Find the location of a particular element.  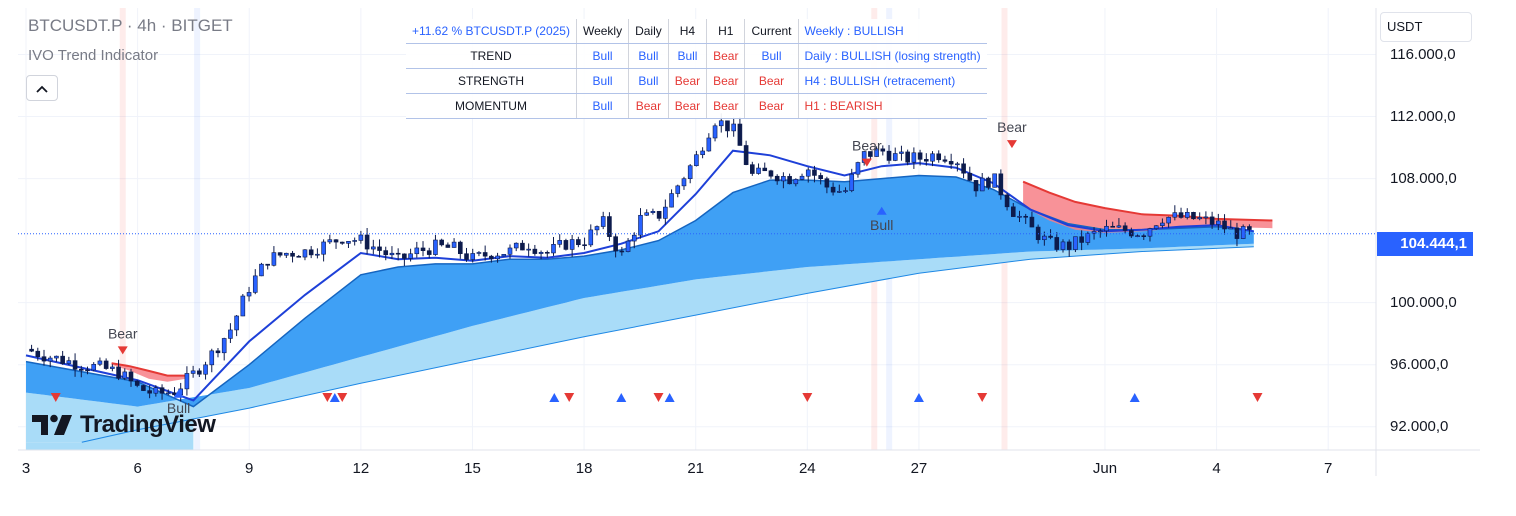

last-price-label: 104.444,1 is located at coordinates (1425, 244).